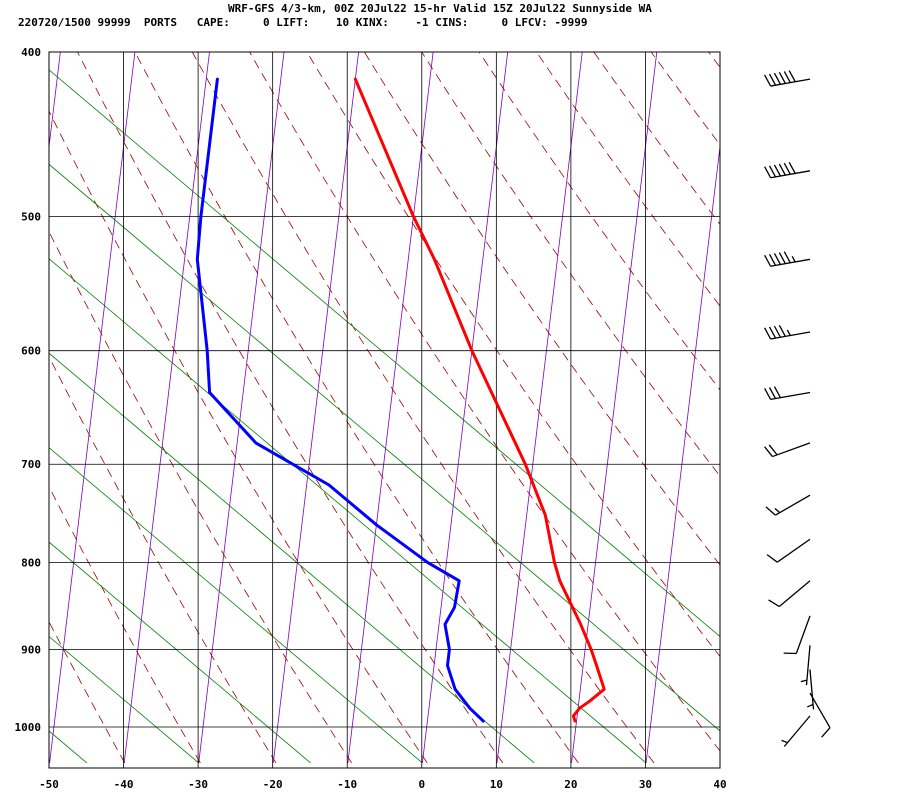 This screenshot has height=800, width=900. What do you see at coordinates (570, 784) in the screenshot?
I see `x-tick-label: 20` at bounding box center [570, 784].